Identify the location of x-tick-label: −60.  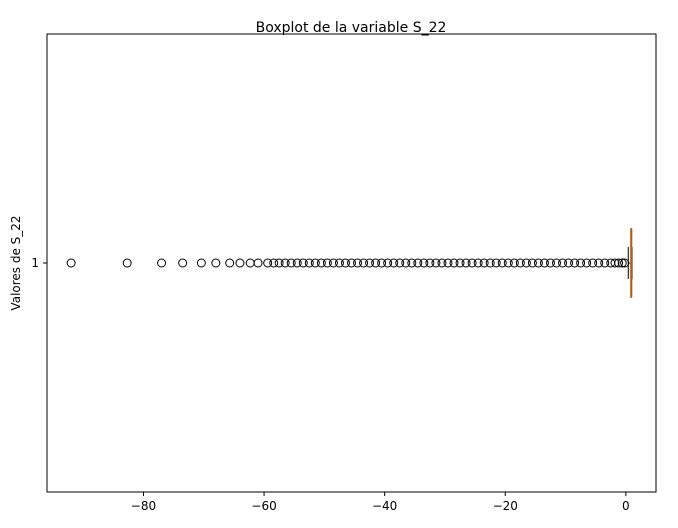
(263, 506).